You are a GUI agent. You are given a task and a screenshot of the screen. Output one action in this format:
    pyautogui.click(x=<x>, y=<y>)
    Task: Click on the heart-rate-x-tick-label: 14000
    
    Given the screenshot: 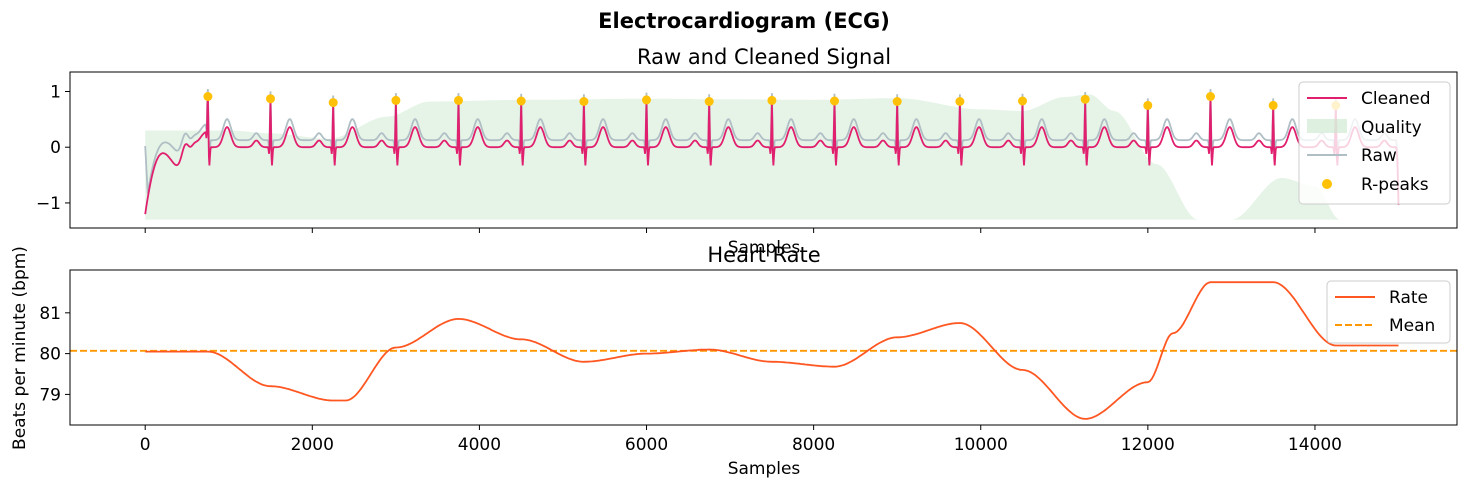 What is the action you would take?
    pyautogui.click(x=1315, y=445)
    